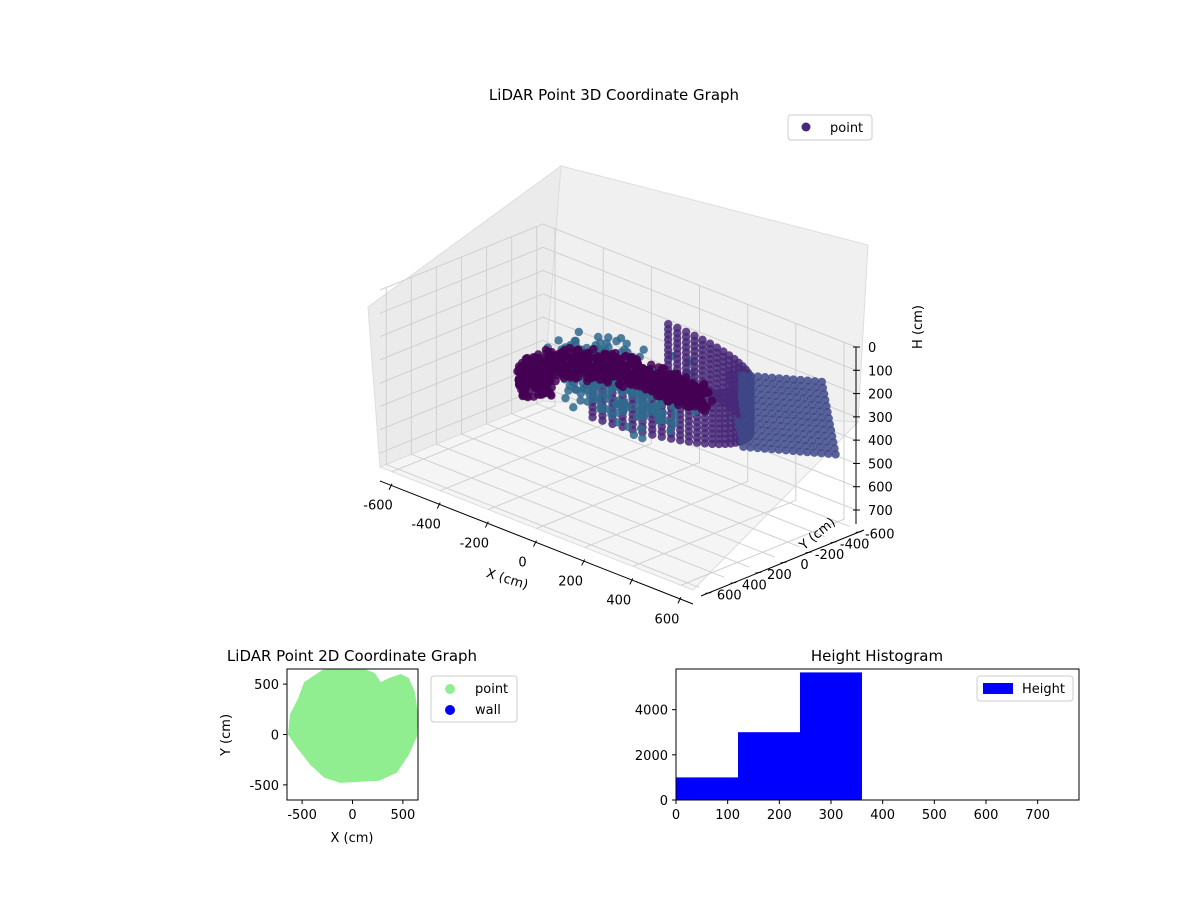 The width and height of the screenshot is (1200, 900). Describe the element at coordinates (880, 464) in the screenshot. I see `z-tick-label: 500` at that location.